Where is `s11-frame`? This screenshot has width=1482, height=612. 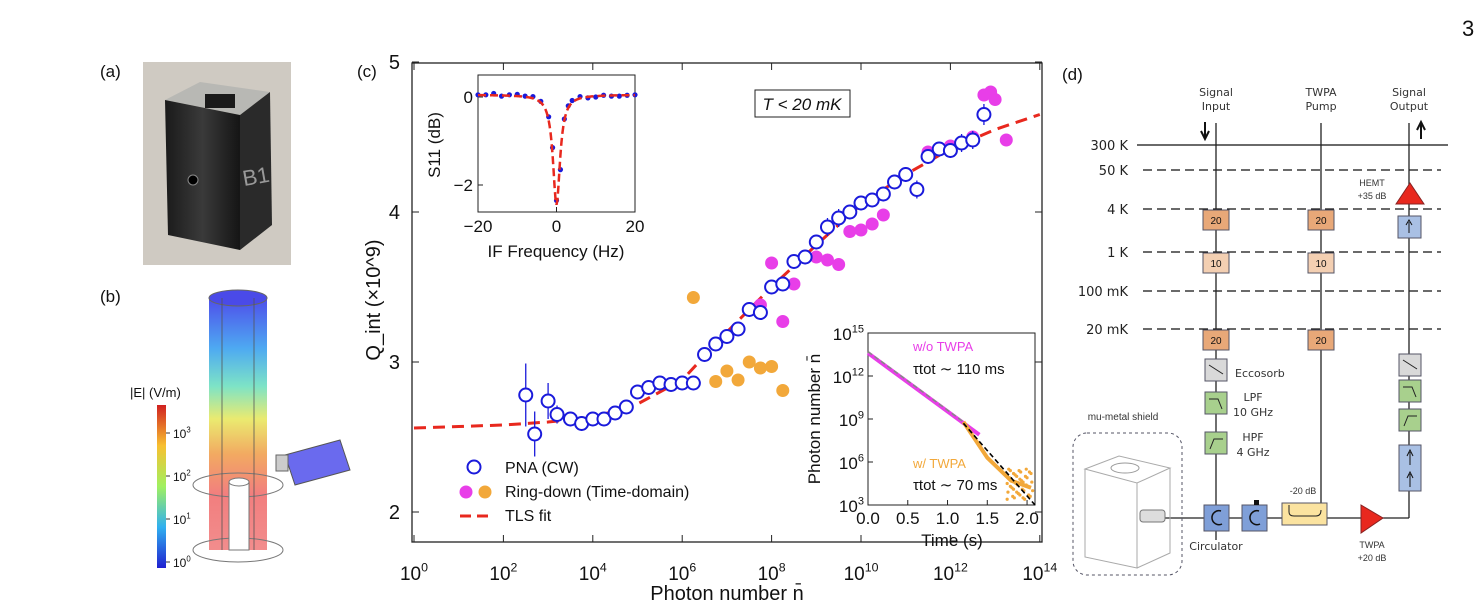 s11-frame is located at coordinates (556, 143).